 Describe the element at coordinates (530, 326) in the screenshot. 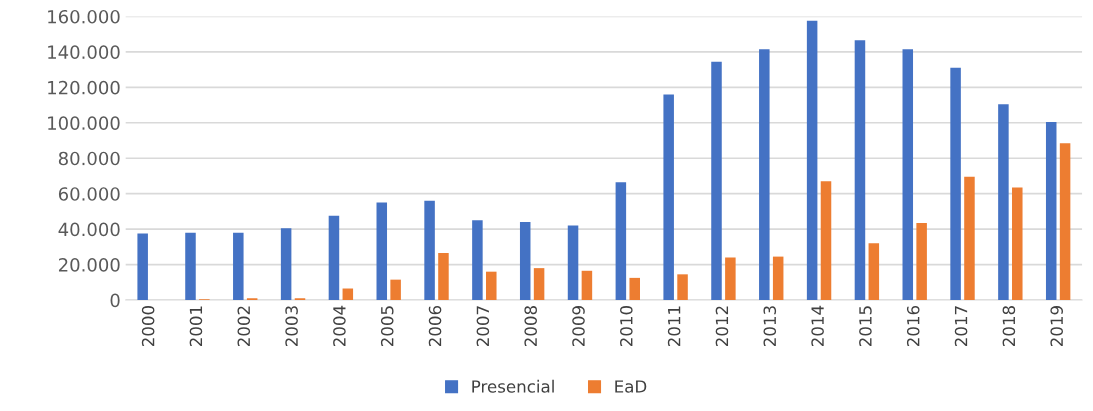

I see `x-tick-label: 2008` at that location.